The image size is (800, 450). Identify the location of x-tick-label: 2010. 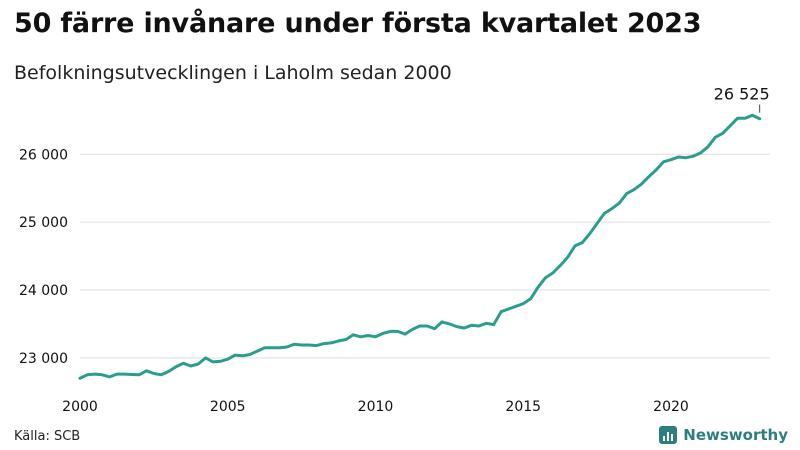
(376, 407).